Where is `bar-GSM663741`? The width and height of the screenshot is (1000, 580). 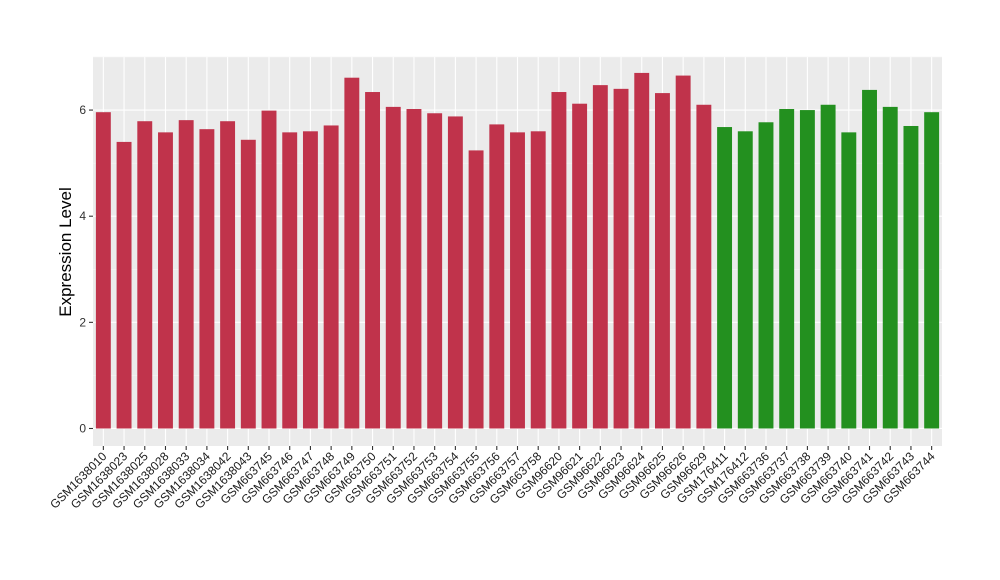
bar-GSM663741 is located at coordinates (869, 259).